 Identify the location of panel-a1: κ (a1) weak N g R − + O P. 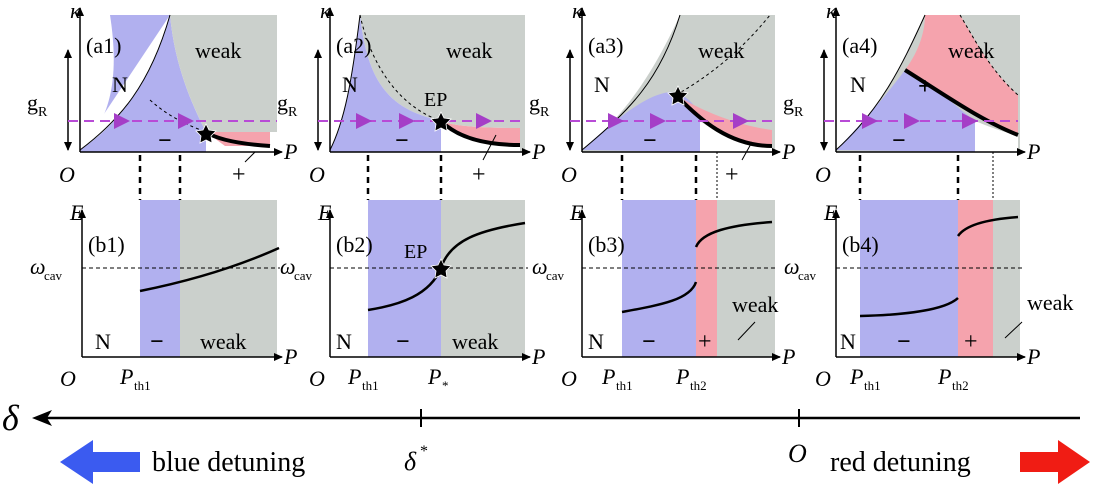
(162, 94).